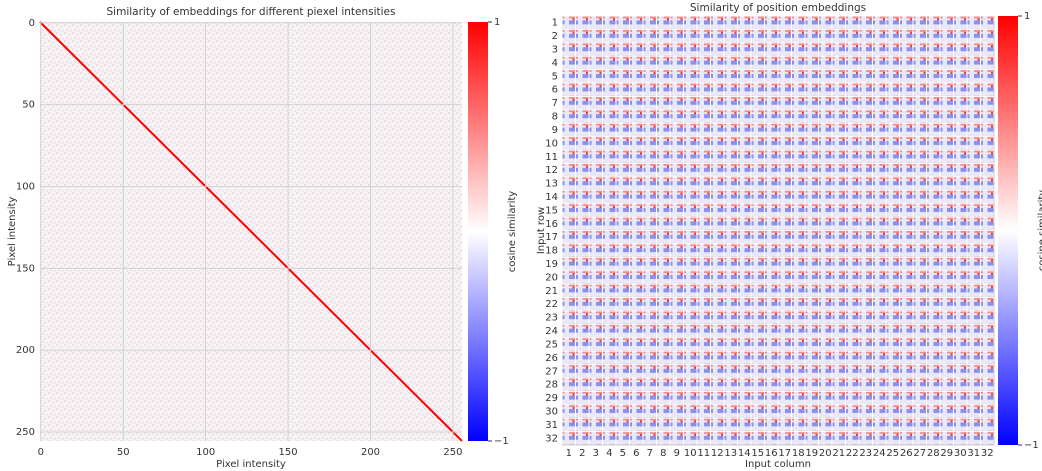 This screenshot has height=471, width=1042. What do you see at coordinates (879, 453) in the screenshot?
I see `x-tick-label: 24` at bounding box center [879, 453].